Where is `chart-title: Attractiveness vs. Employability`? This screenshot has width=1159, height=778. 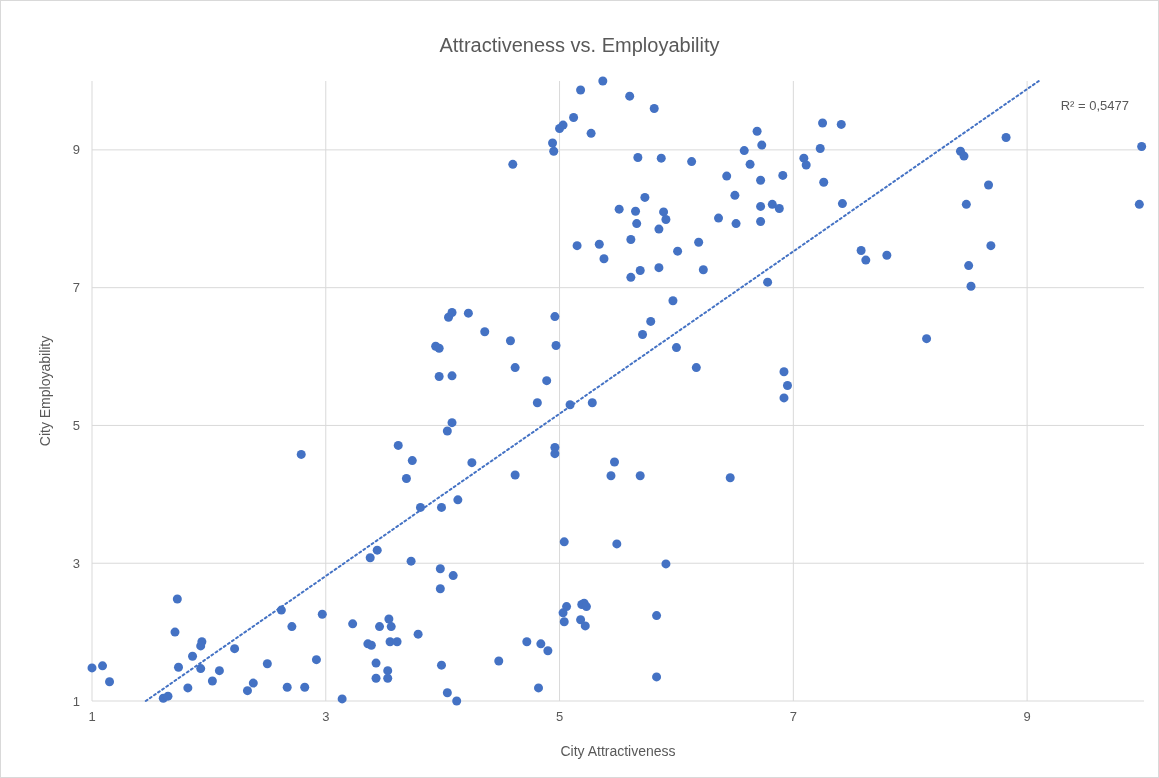
chart-title: Attractiveness vs. Employability is located at coordinates (579, 45).